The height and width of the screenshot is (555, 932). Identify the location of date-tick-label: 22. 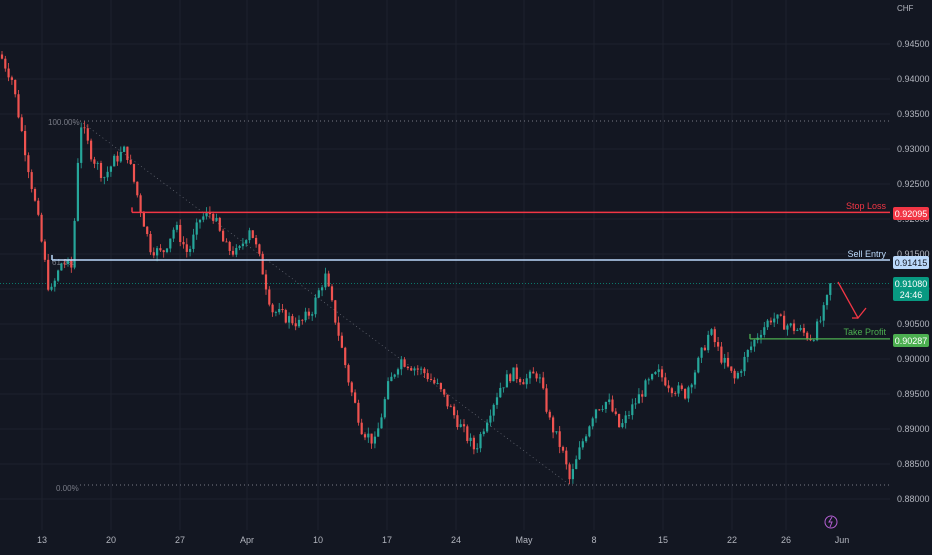
(732, 540).